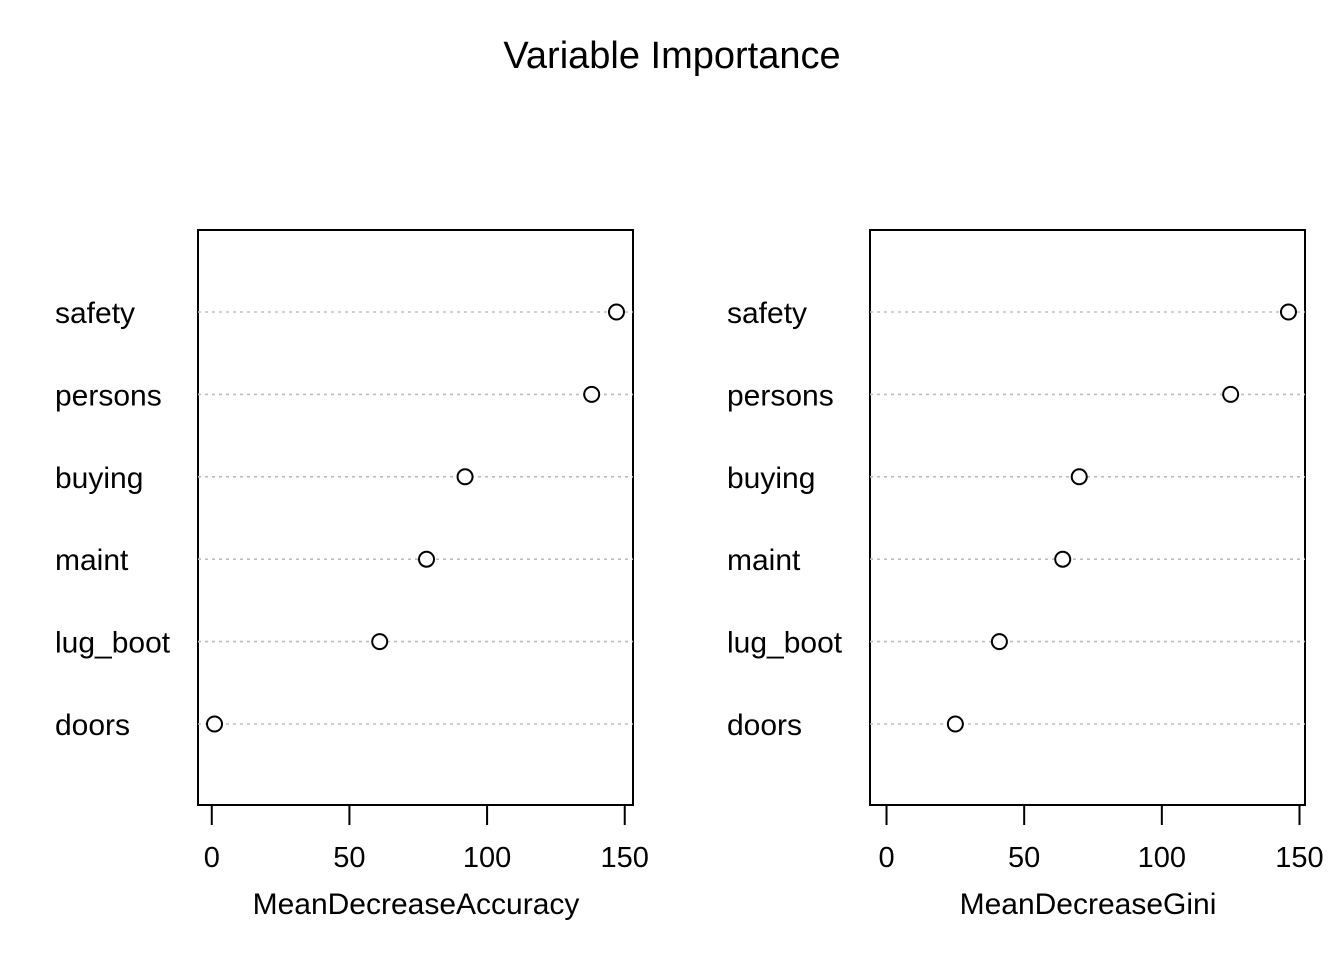 The image size is (1344, 960). What do you see at coordinates (349, 858) in the screenshot?
I see `accuracy-x-tick-label: 50` at bounding box center [349, 858].